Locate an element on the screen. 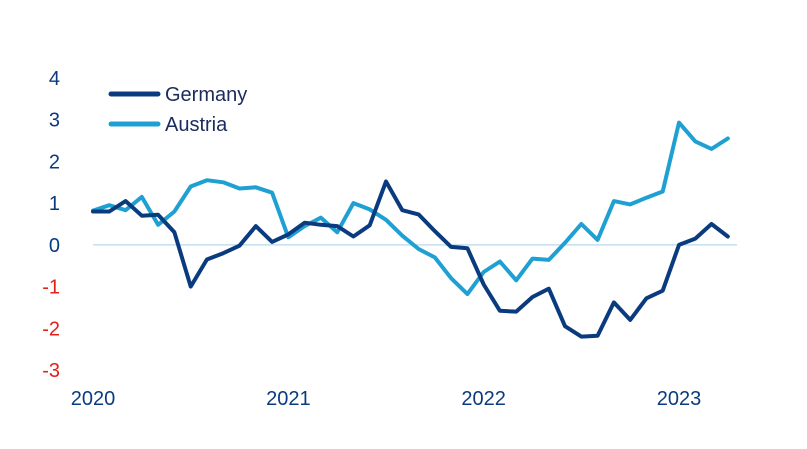 The image size is (807, 449). x-tick-label: 2020 is located at coordinates (93, 399).